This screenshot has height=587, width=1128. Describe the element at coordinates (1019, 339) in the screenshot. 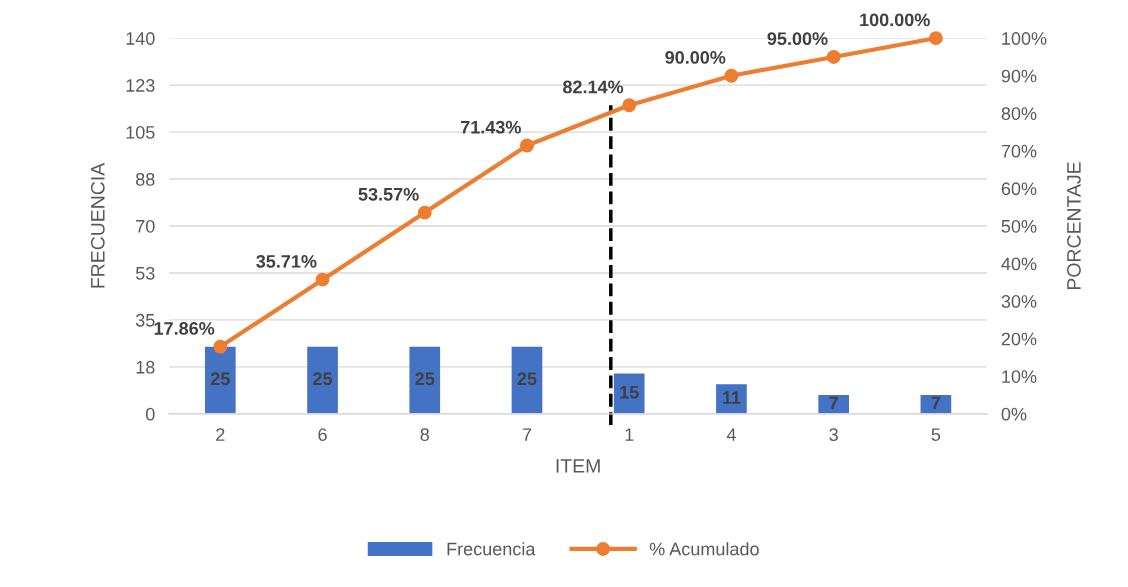

I see `y2-tick-label: 20%` at that location.